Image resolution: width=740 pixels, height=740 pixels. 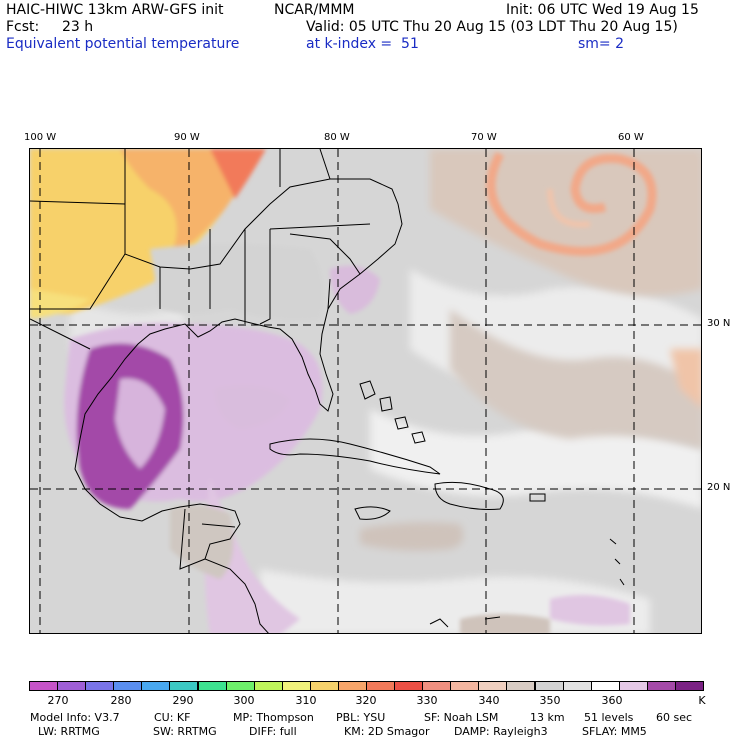 What do you see at coordinates (187, 137) in the screenshot?
I see `lon-label: 90 W` at bounding box center [187, 137].